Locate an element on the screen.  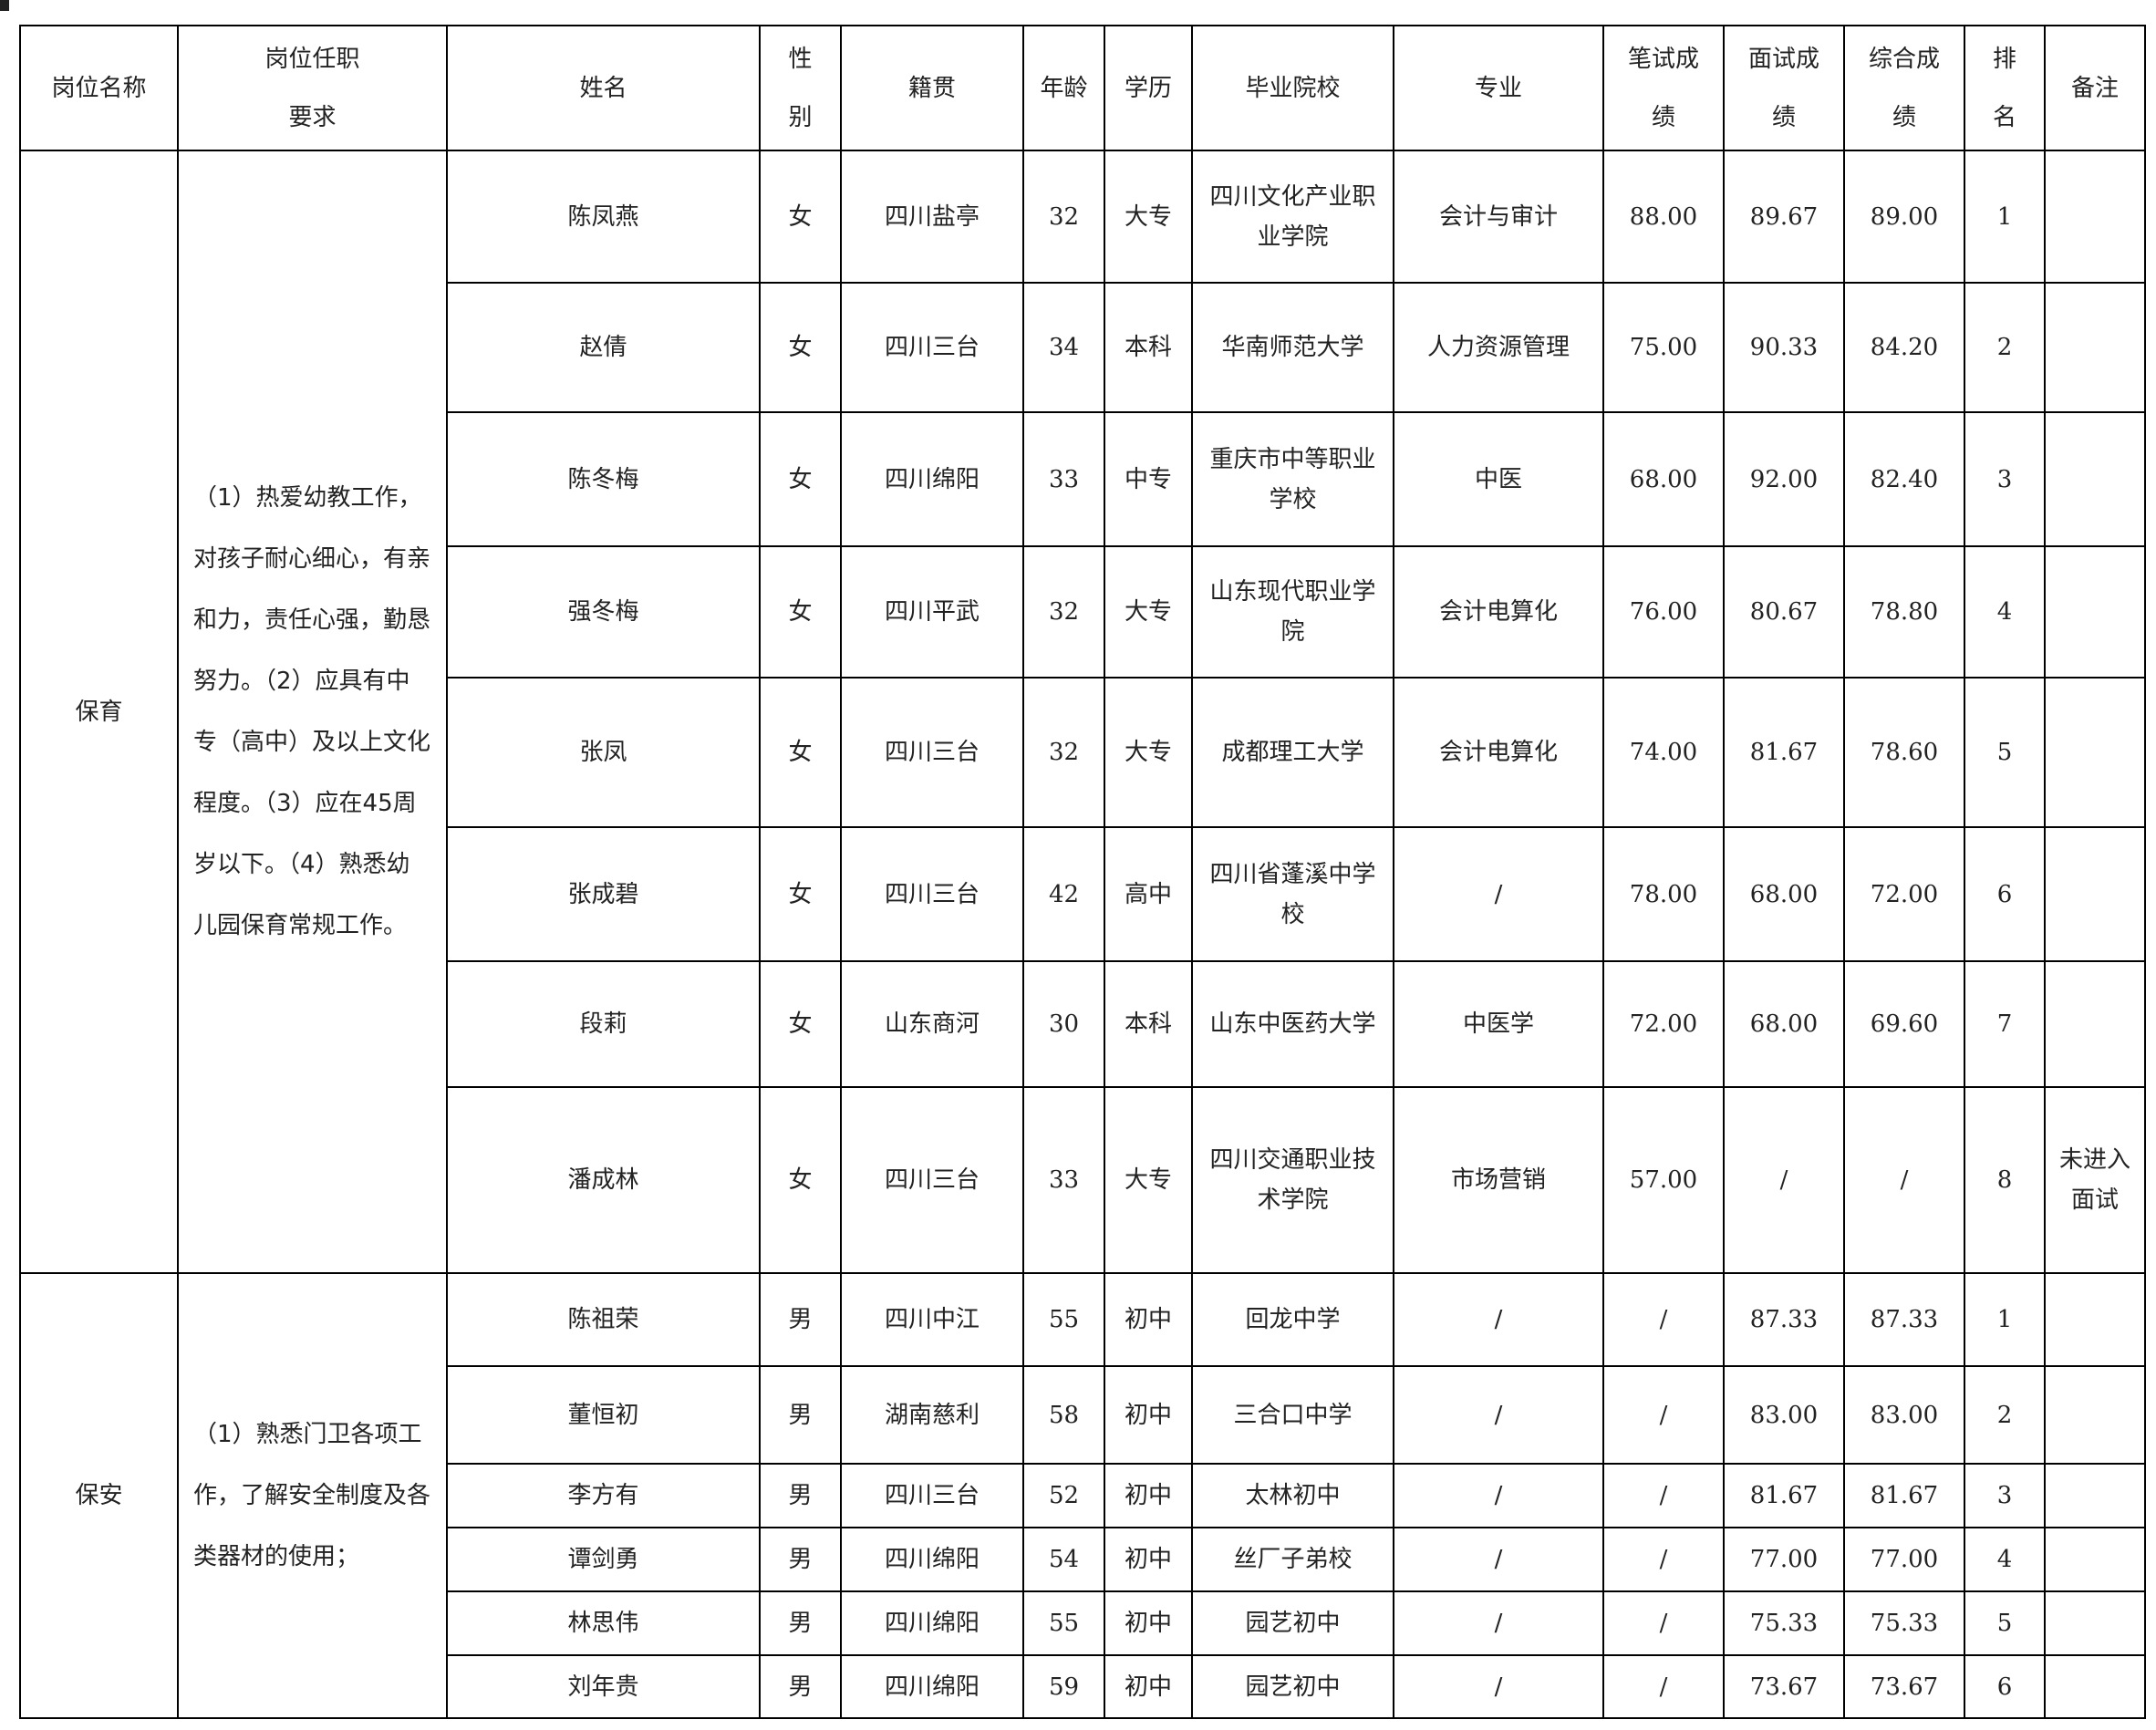
interview-score-cell: / is located at coordinates (1784, 1180).